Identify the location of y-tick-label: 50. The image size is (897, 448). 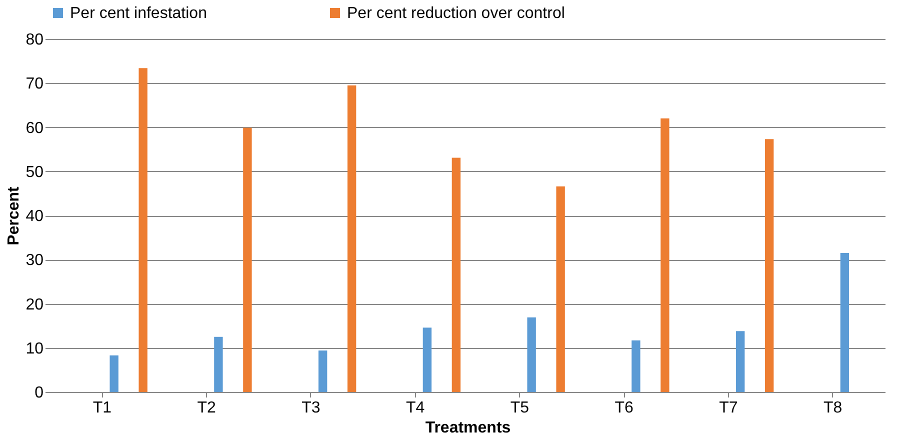
(35, 172).